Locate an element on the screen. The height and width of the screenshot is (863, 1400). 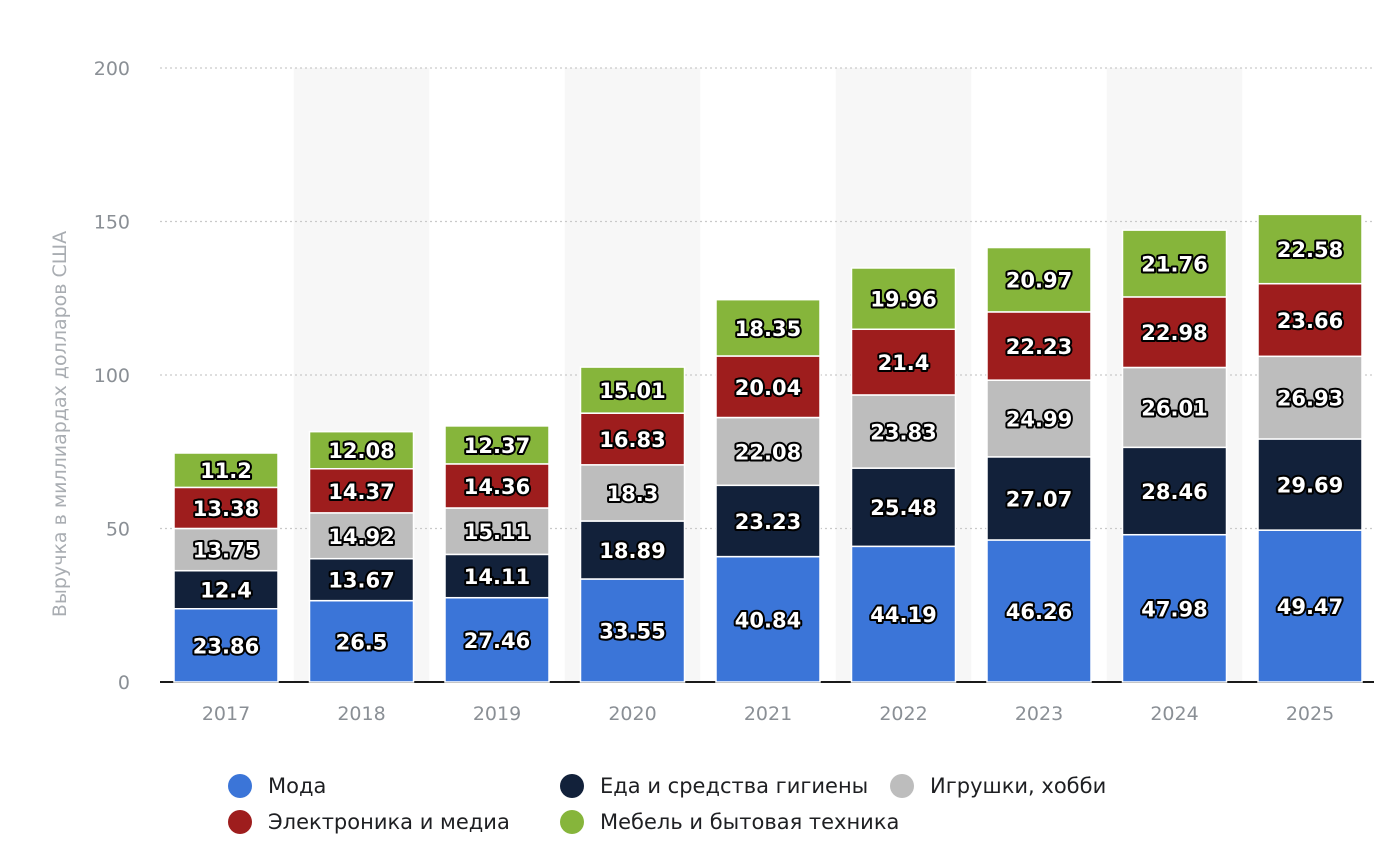
data-label: 47.98 is located at coordinates (1174, 609).